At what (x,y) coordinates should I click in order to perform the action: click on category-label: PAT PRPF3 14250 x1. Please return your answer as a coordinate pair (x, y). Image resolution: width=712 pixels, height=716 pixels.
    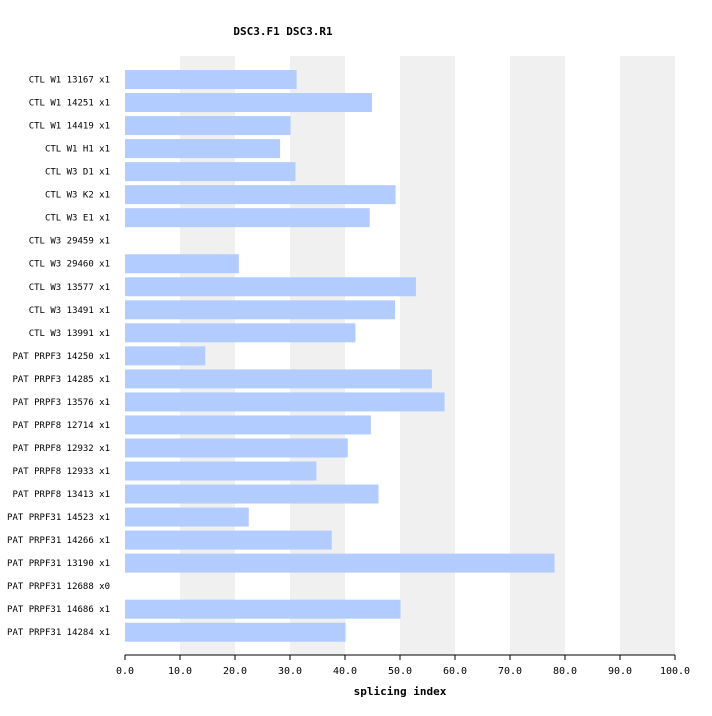
    Looking at the image, I should click on (61, 357).